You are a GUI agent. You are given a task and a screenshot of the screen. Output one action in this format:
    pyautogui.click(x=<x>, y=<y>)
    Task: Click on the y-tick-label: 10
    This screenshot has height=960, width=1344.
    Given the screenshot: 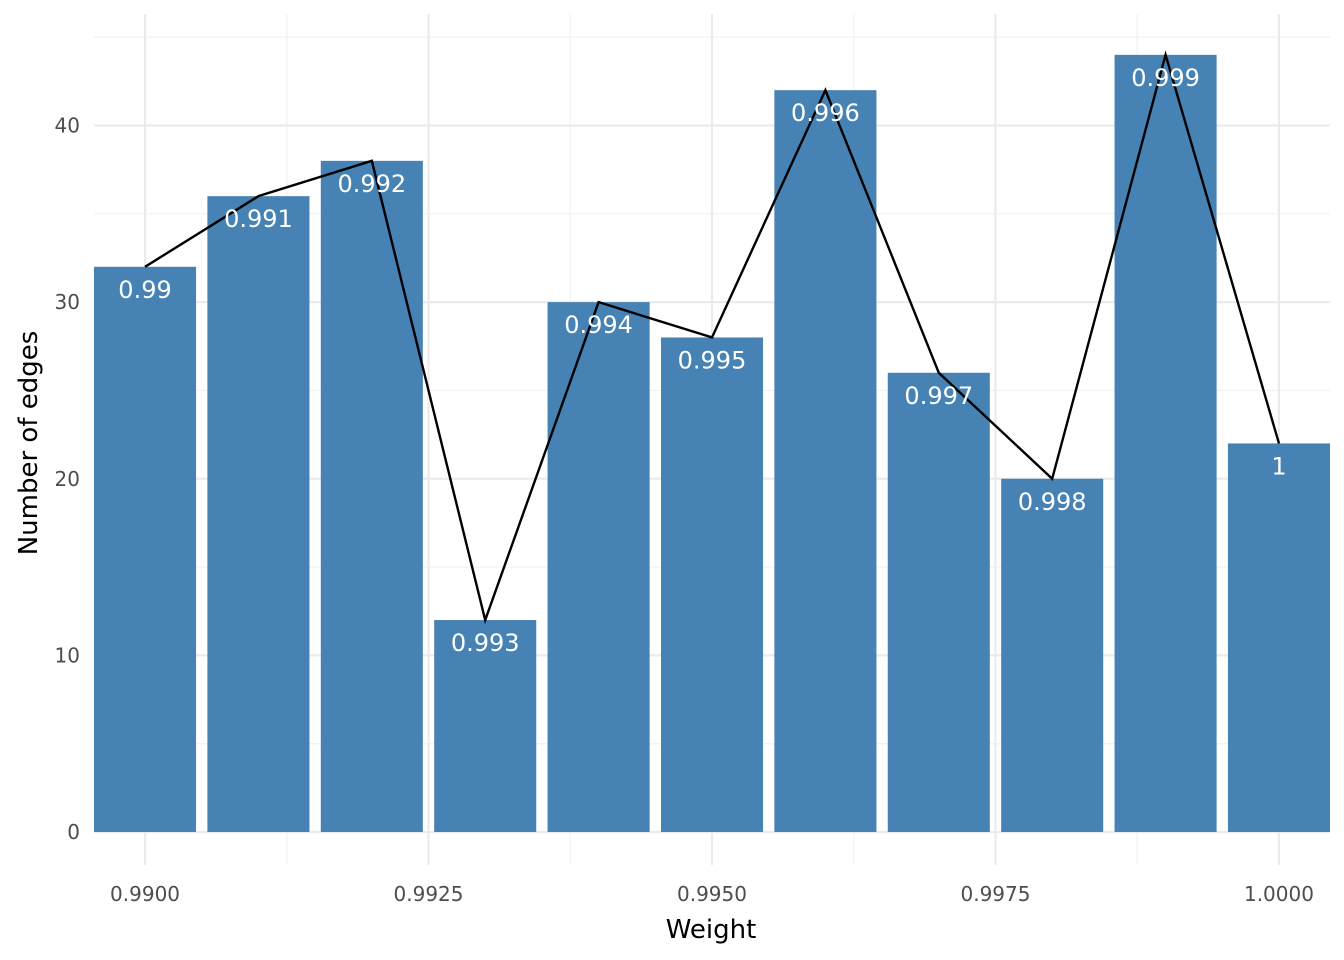 What is the action you would take?
    pyautogui.click(x=67, y=655)
    